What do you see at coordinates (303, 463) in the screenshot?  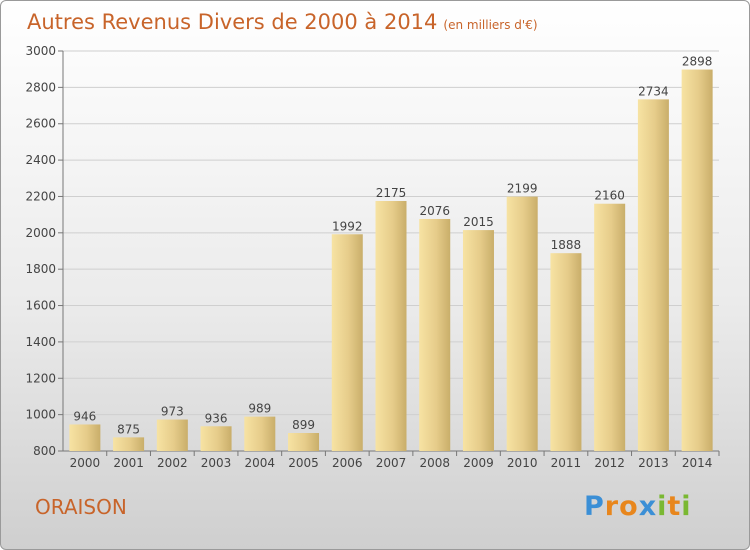 I see `x-tick-label: 2005` at bounding box center [303, 463].